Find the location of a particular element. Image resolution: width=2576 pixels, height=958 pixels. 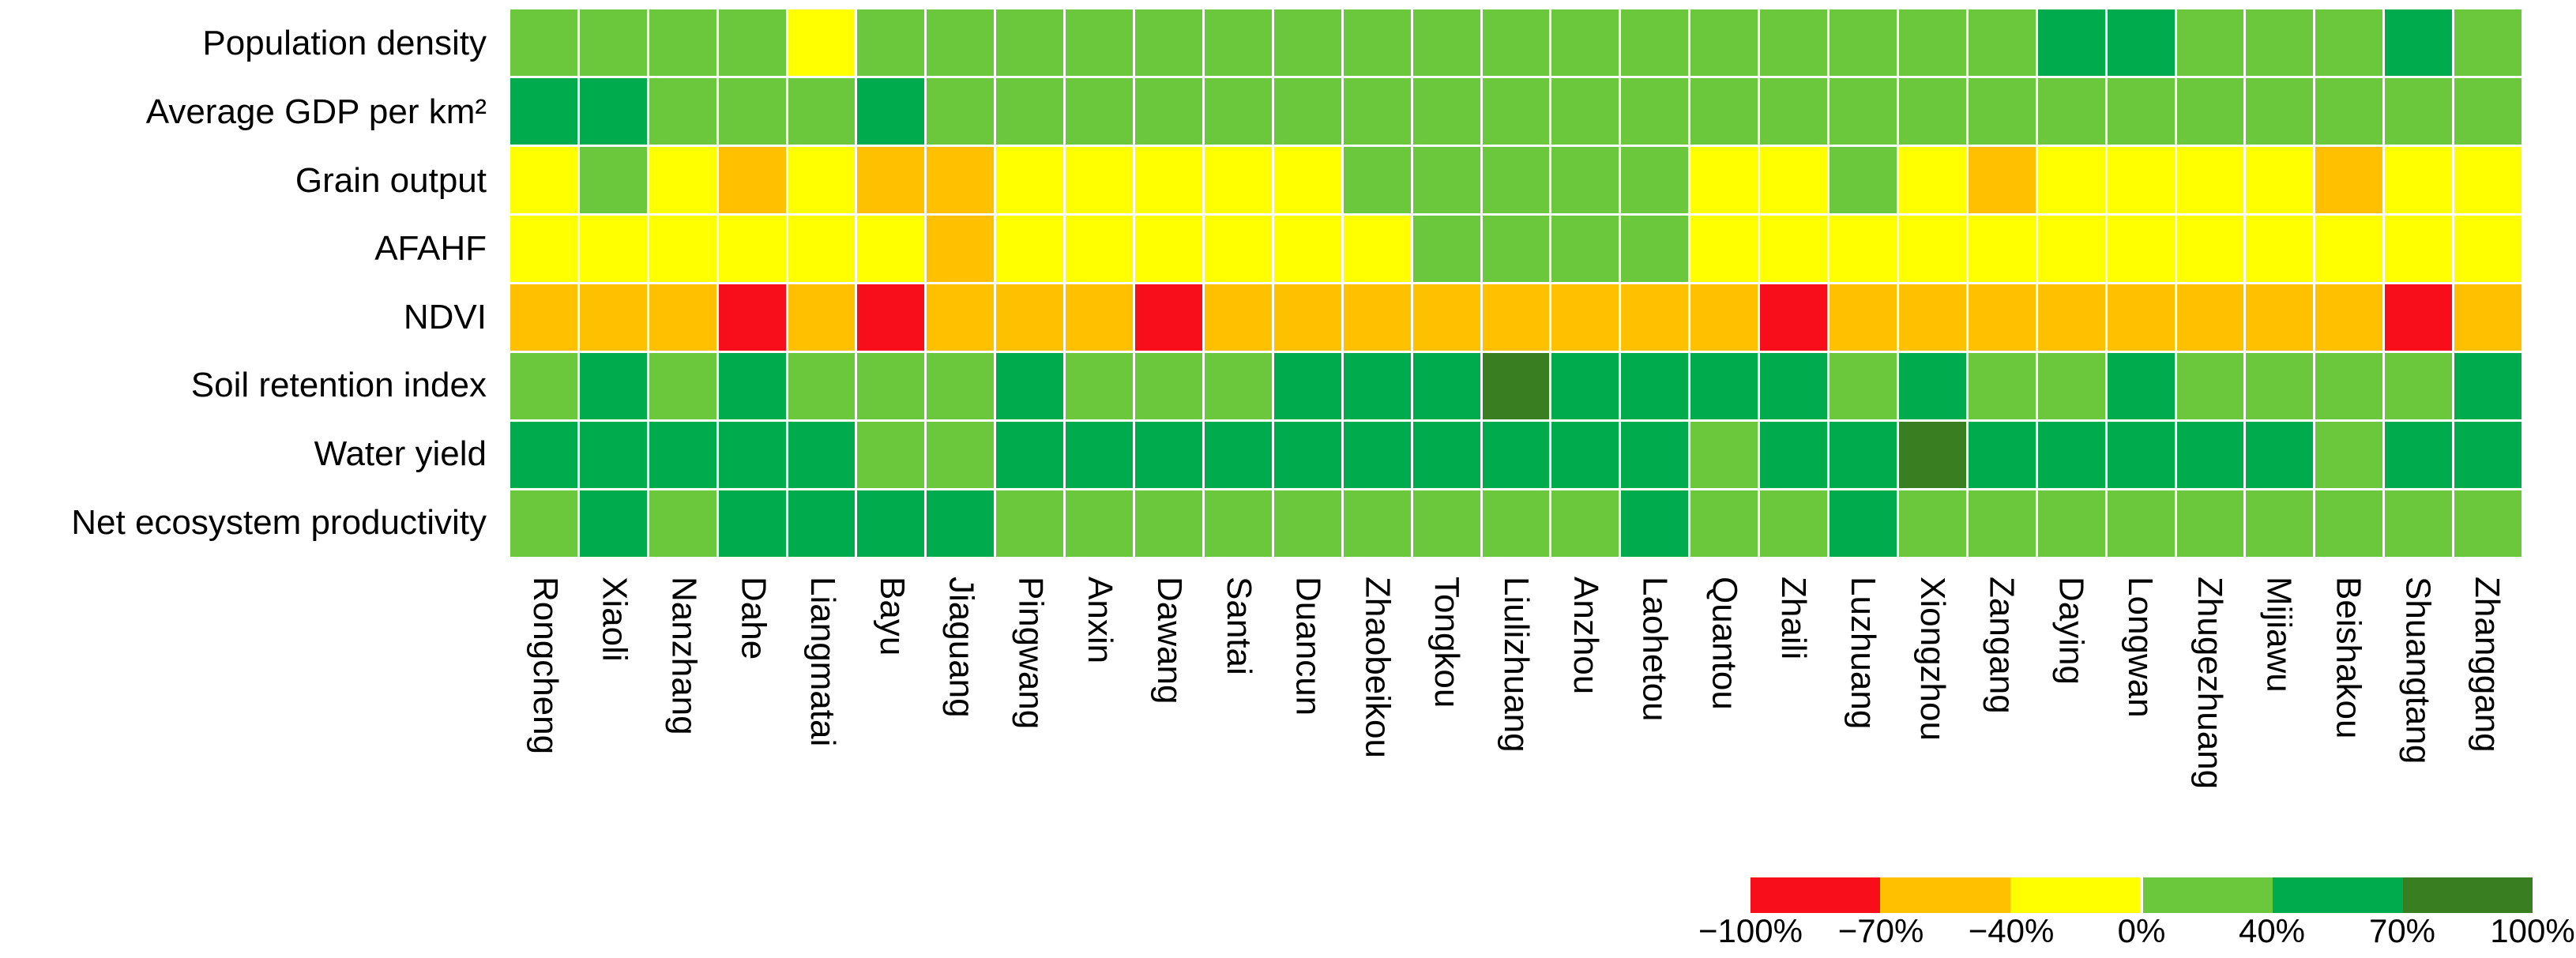

row-label: NDVI is located at coordinates (445, 316).